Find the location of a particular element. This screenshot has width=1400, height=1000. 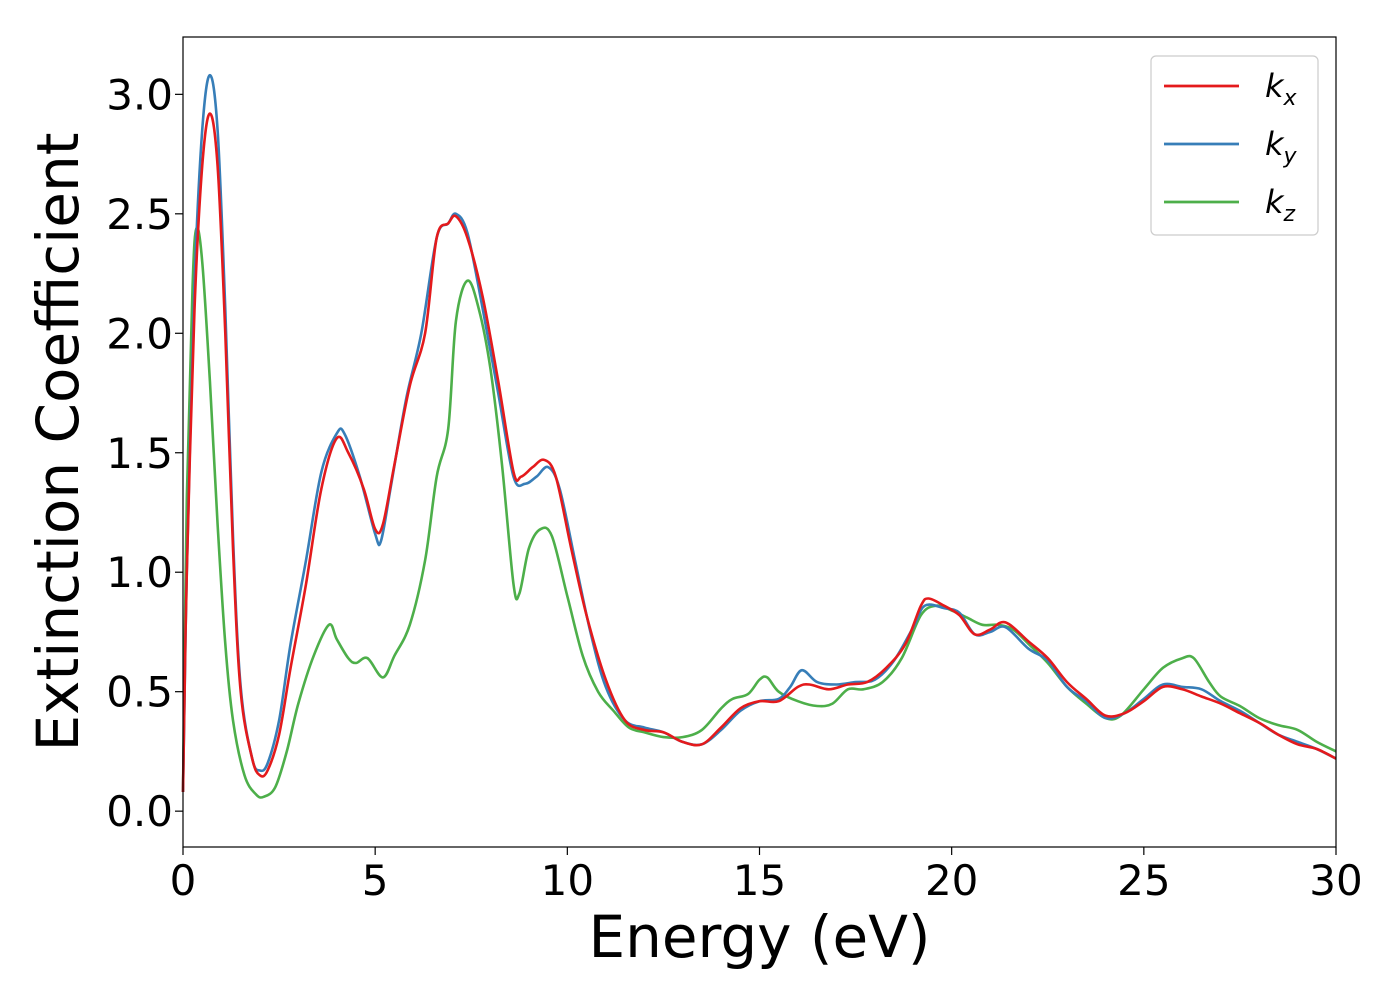

legend-label-kz: kz is located at coordinates (1280, 205).